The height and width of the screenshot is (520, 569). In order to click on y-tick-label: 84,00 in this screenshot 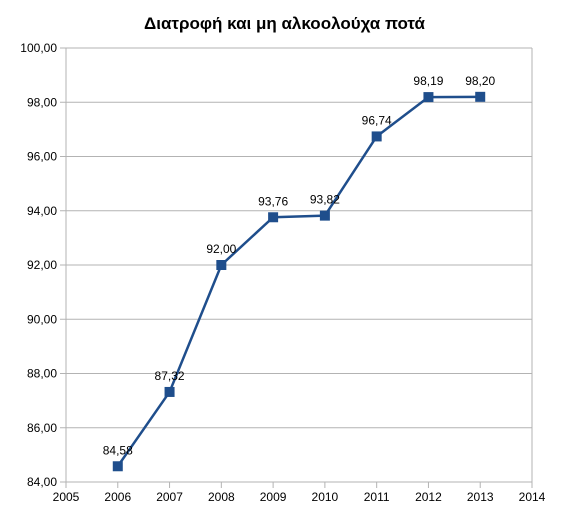, I will do `click(42, 482)`.